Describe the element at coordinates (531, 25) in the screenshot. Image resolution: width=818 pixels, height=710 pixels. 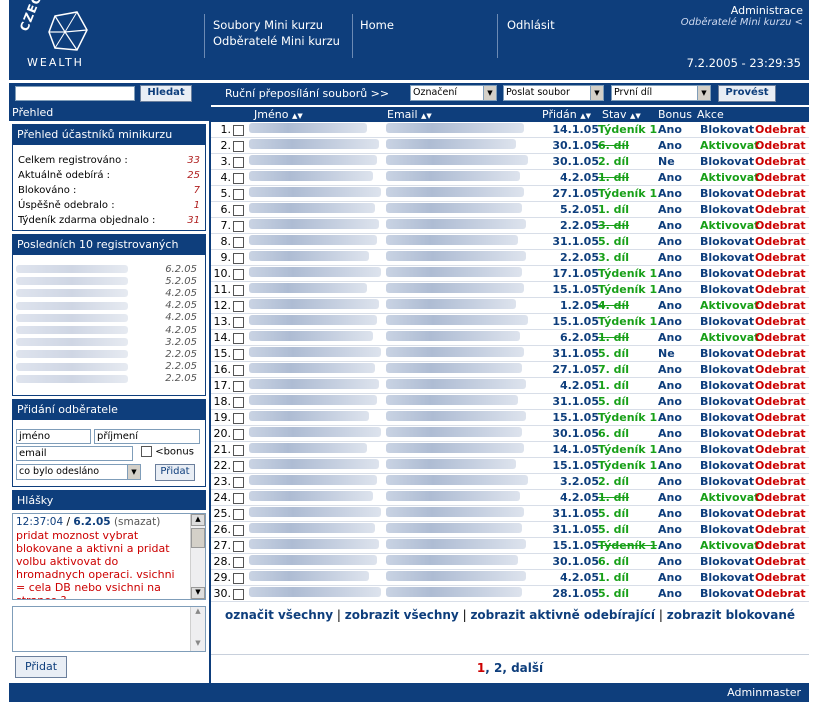
I see `nav-logout-link: Odhlásit` at that location.